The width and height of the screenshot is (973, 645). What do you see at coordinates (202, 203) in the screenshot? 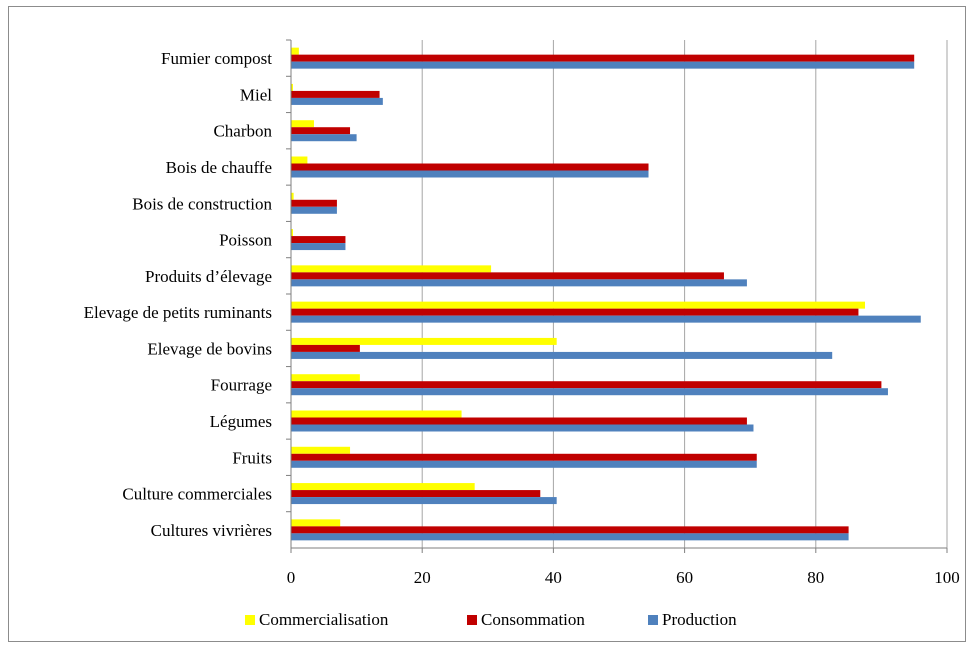
I see `category-label: Bois de construction` at bounding box center [202, 203].